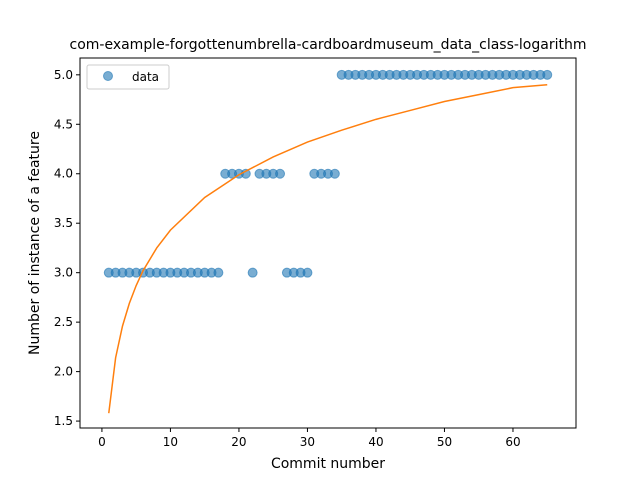 The width and height of the screenshot is (640, 480). I want to click on x-tick-label: 30, so click(307, 442).